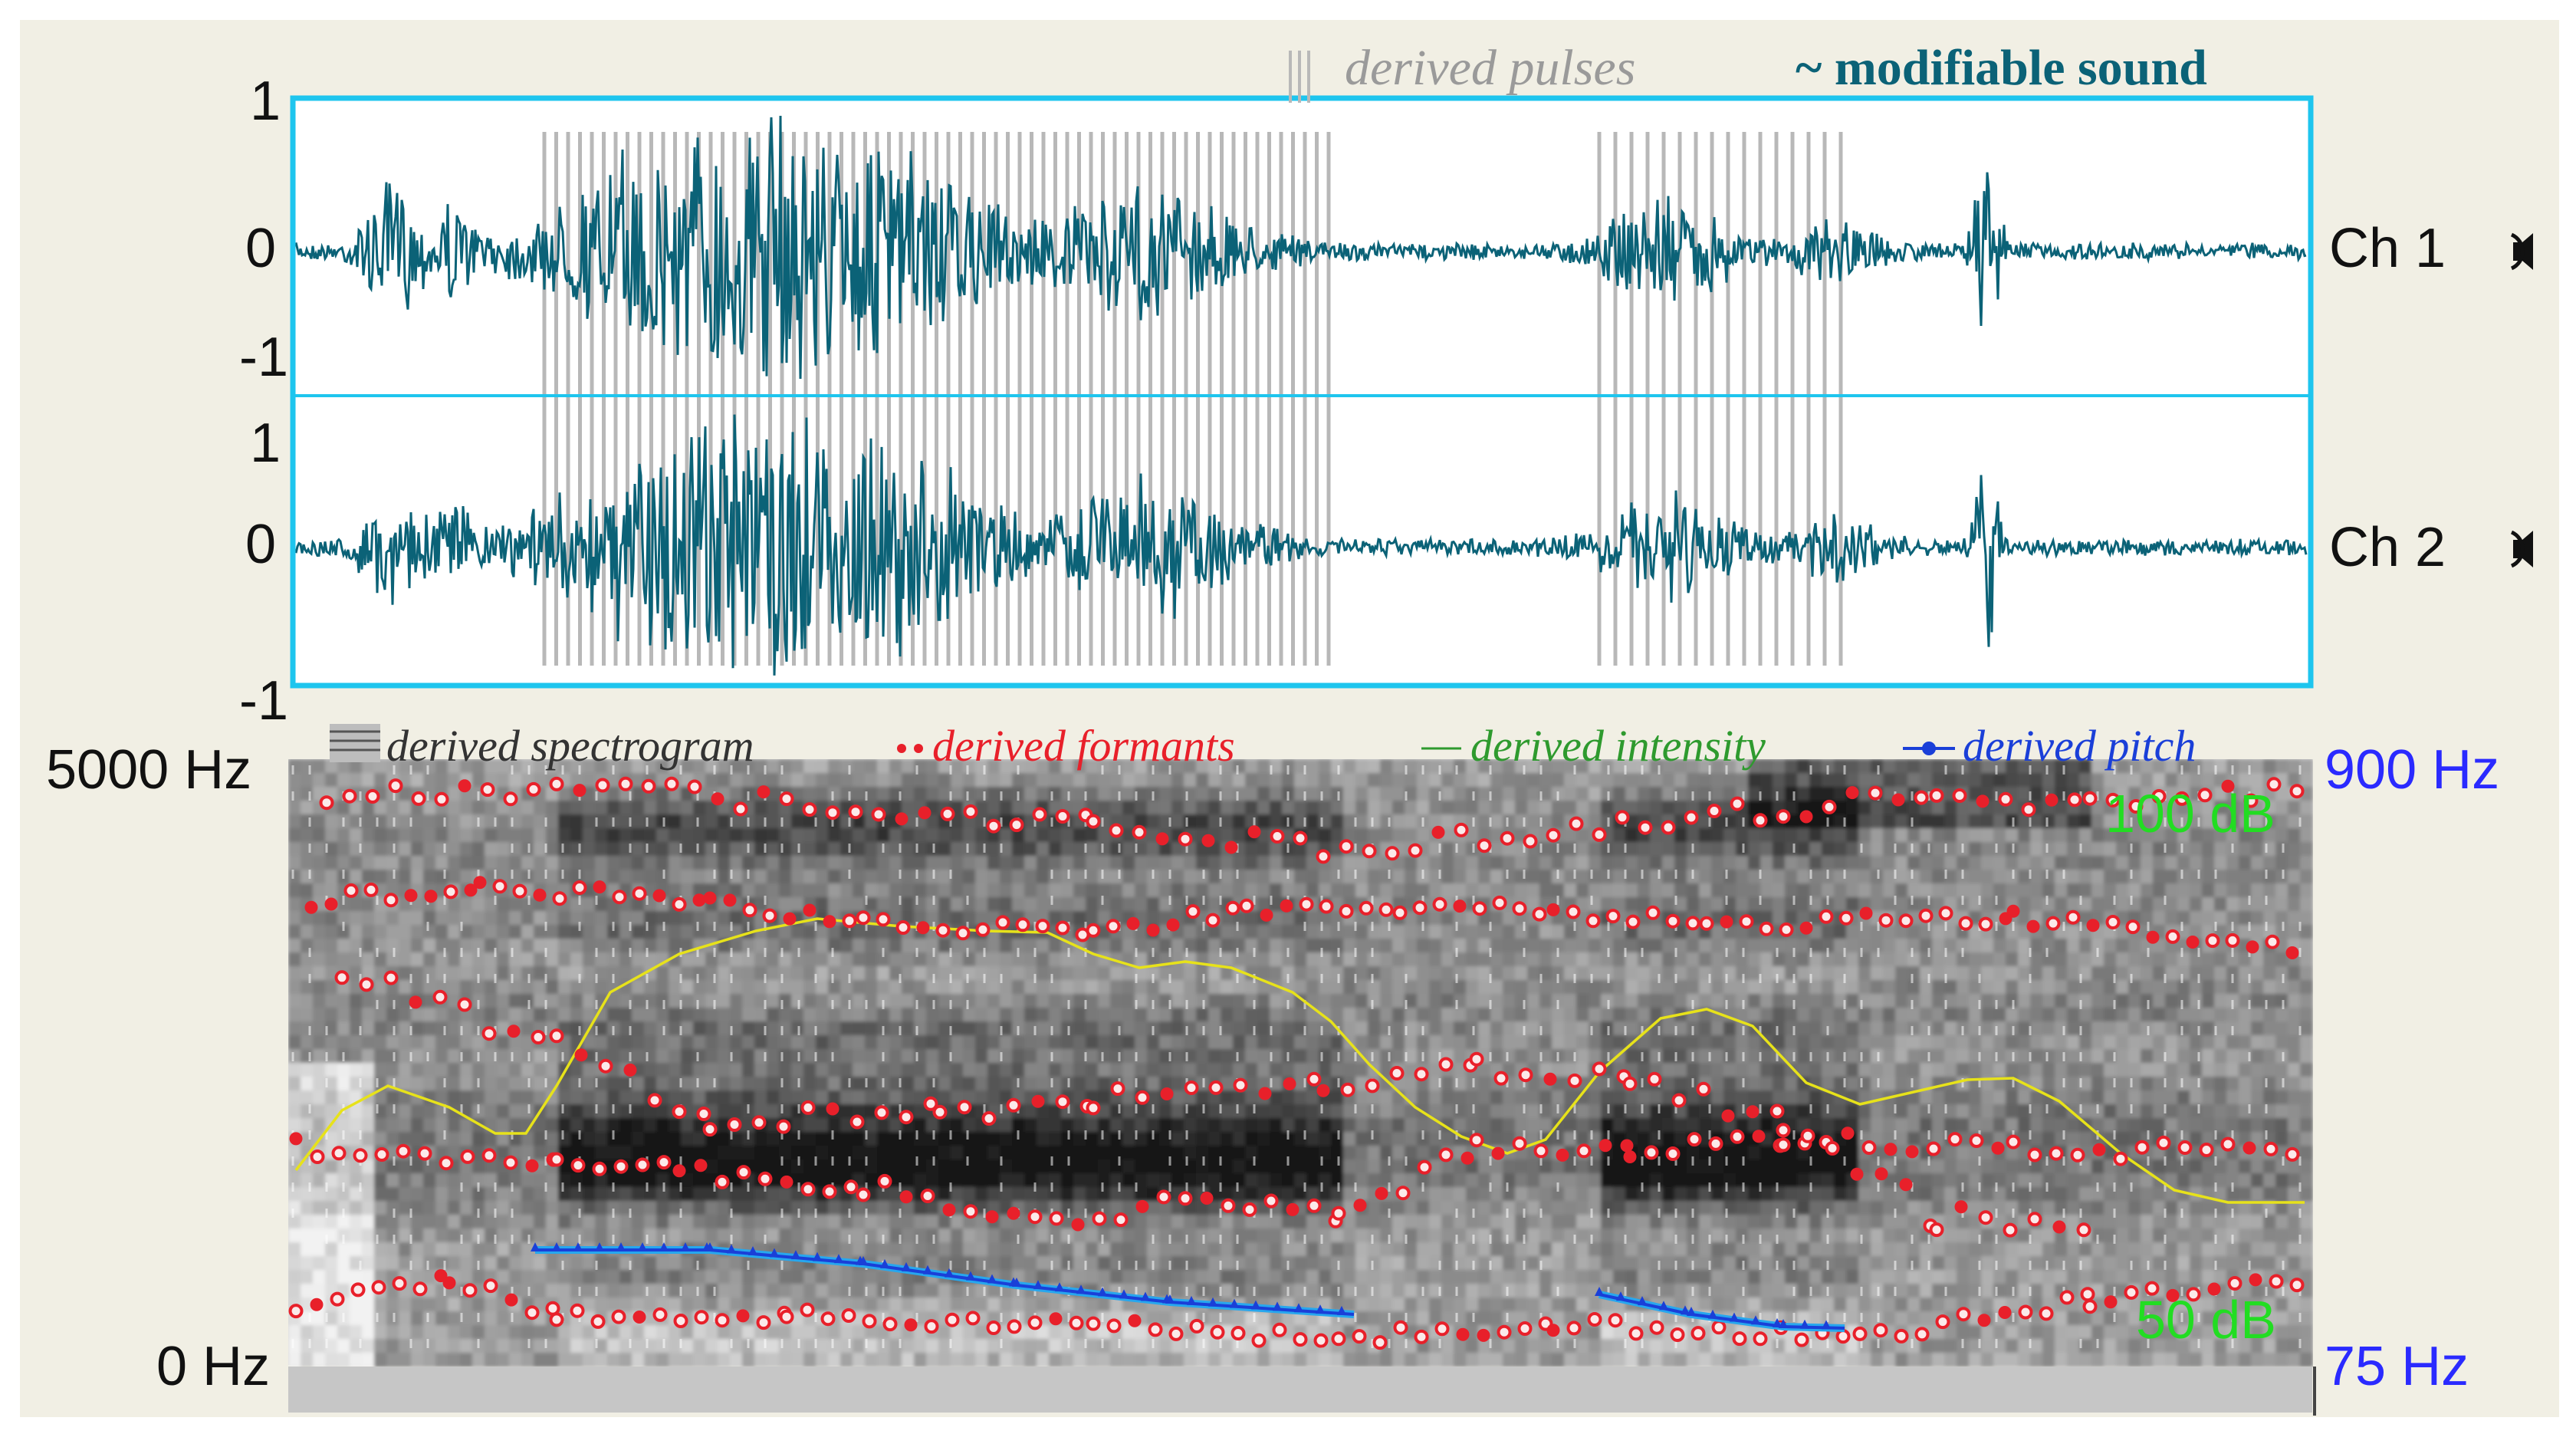 Image resolution: width=2576 pixels, height=1434 pixels. What do you see at coordinates (1300, 1390) in the screenshot?
I see `selection-bar` at bounding box center [1300, 1390].